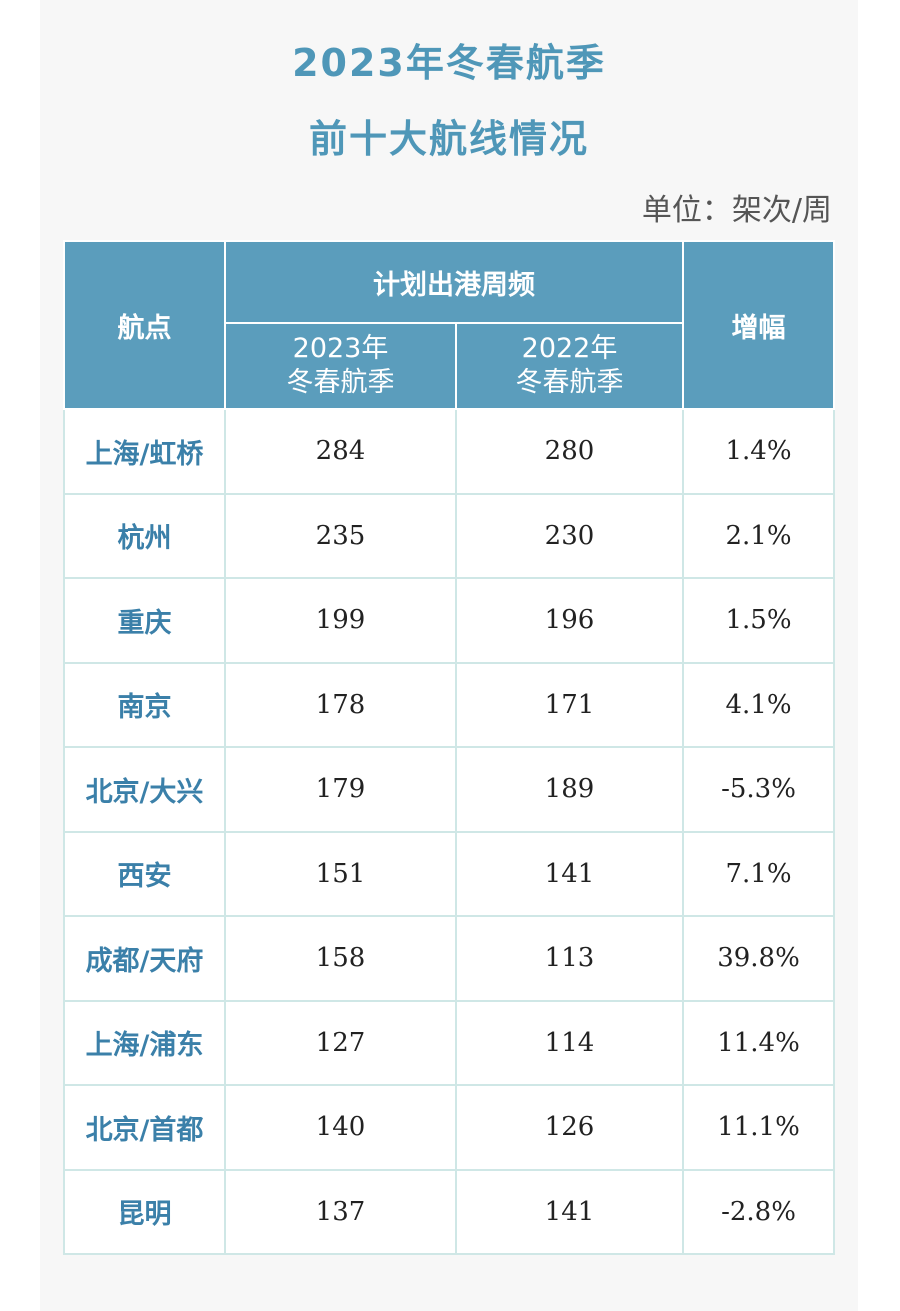  I want to click on table-row: 重庆 199 196 1.5%, so click(449, 620).